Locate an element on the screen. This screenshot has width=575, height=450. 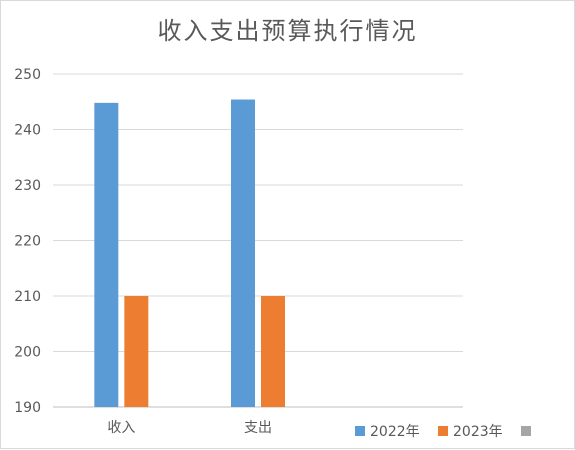
bar-支出-series-0 is located at coordinates (243, 253).